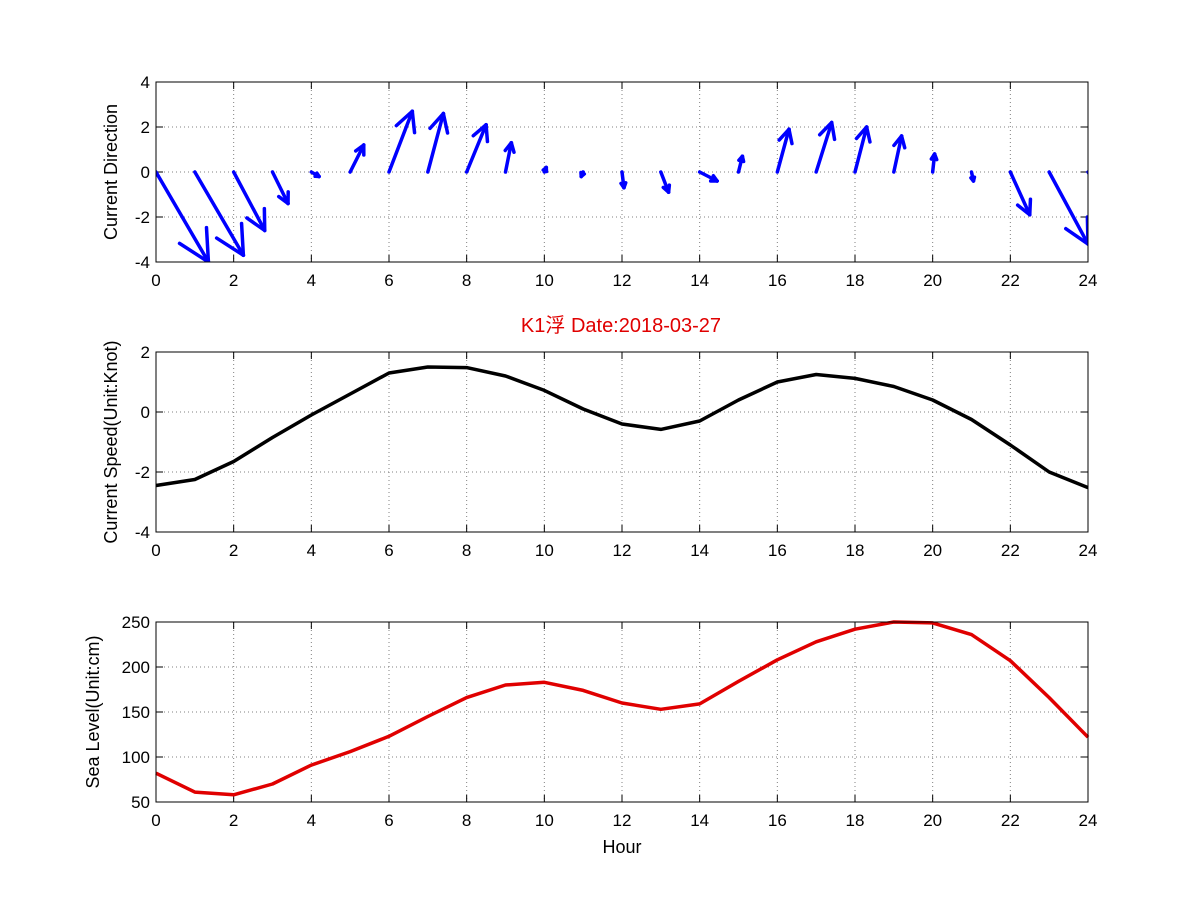 This screenshot has width=1201, height=901. What do you see at coordinates (136, 667) in the screenshot?
I see `y-tick-label: 200` at bounding box center [136, 667].